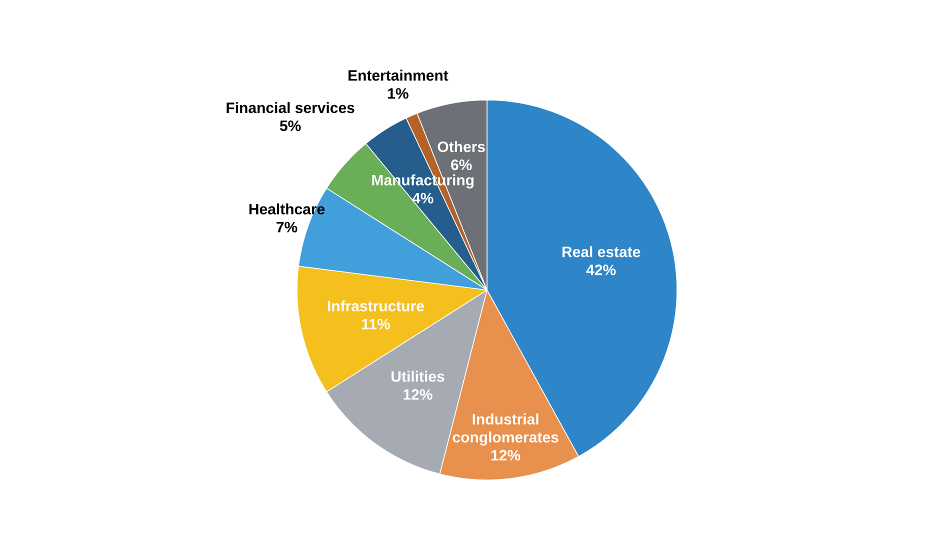 The image size is (925, 549). I want to click on data-label: 6%, so click(461, 165).